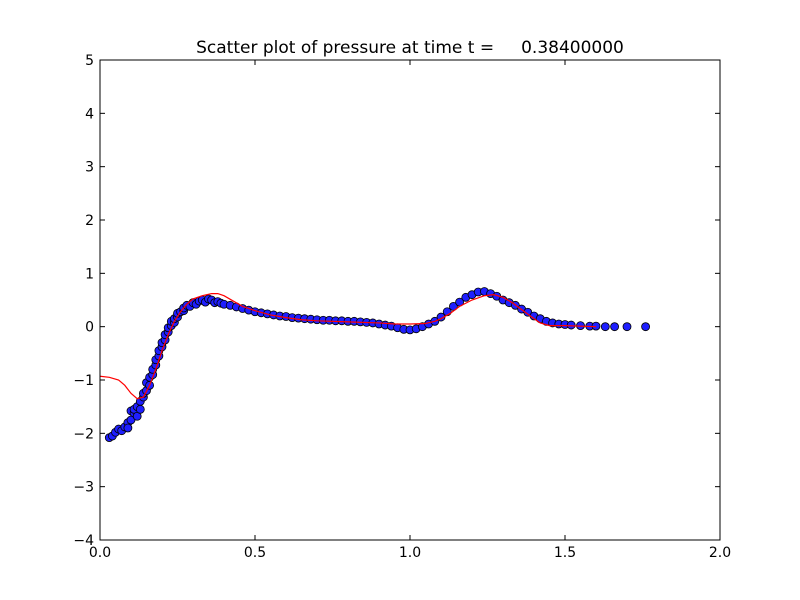 This screenshot has height=600, width=800. Describe the element at coordinates (83, 434) in the screenshot. I see `y-tick-label: −2` at that location.